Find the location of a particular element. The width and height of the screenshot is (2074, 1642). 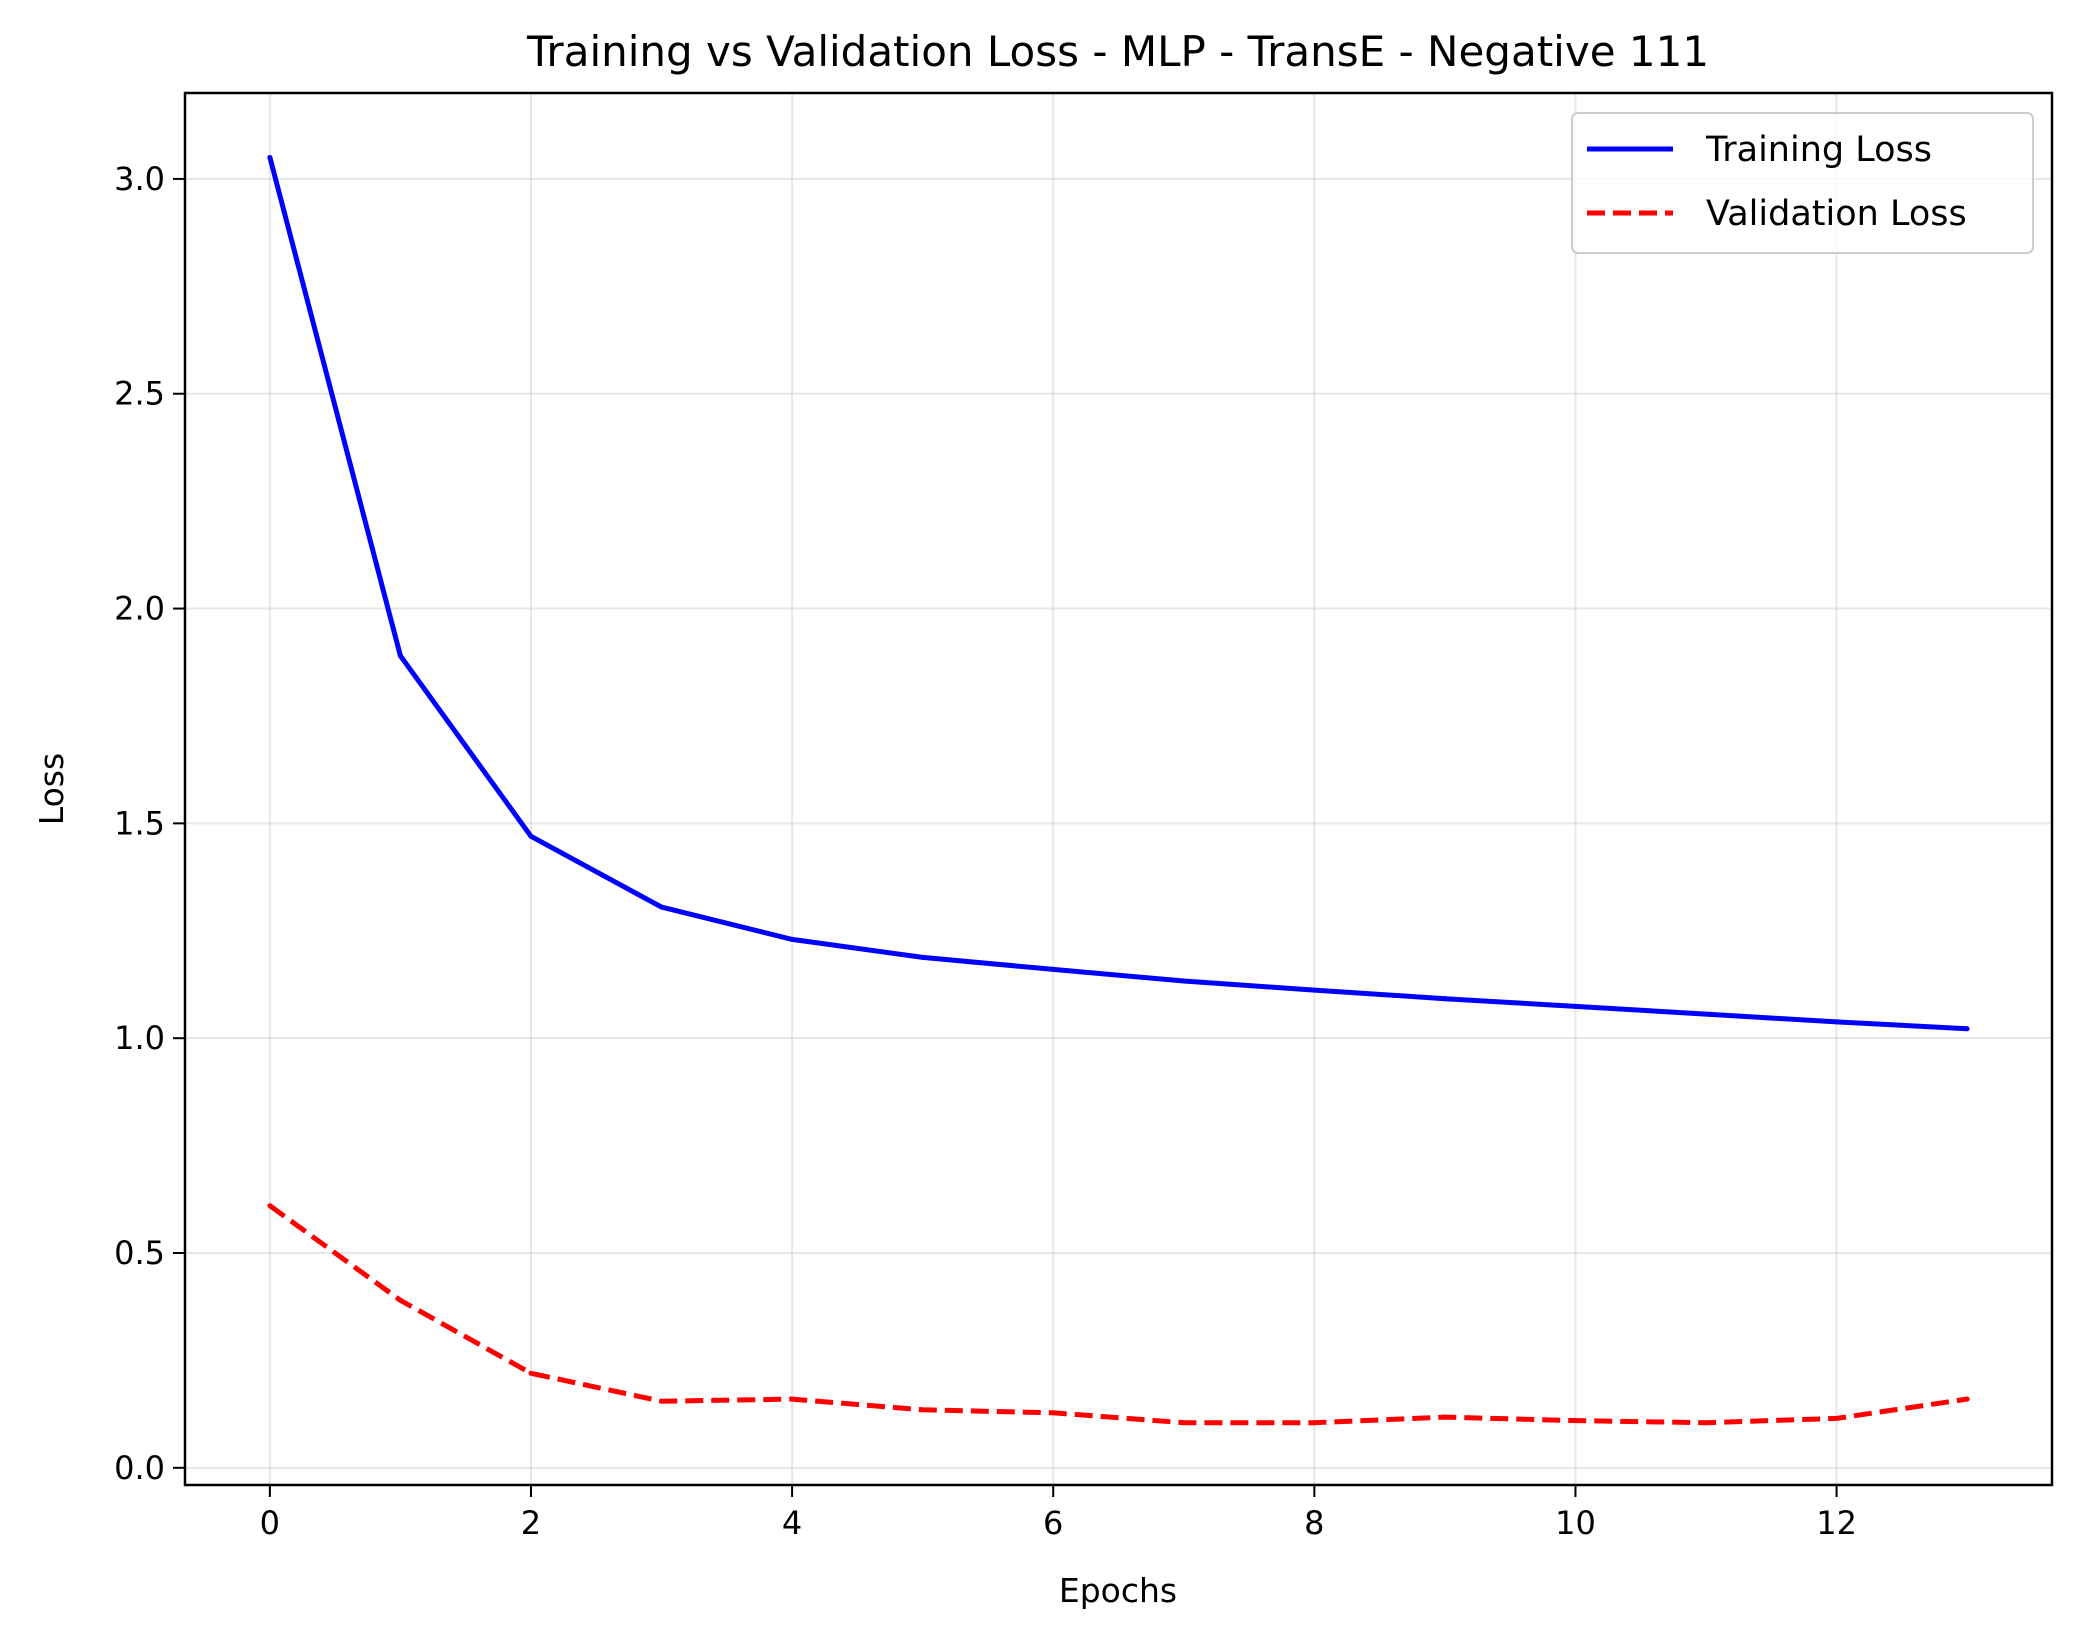

legend-label-training-loss: Training Loss is located at coordinates (1818, 150).